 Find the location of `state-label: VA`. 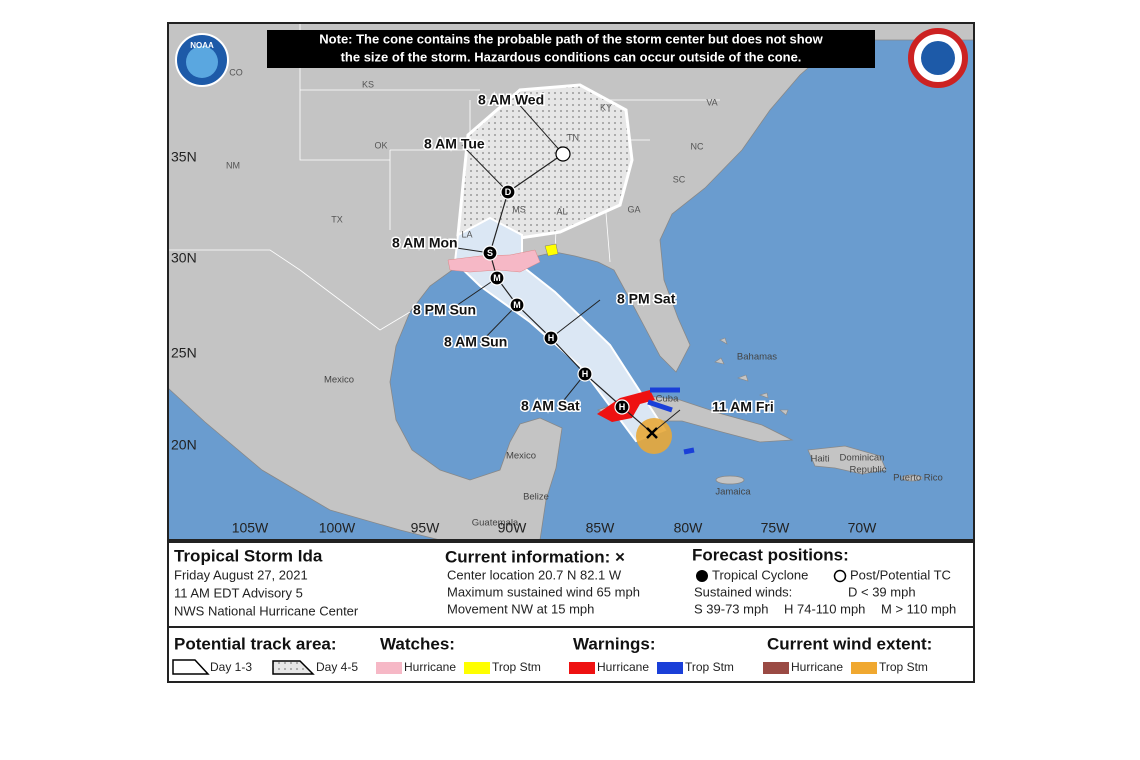

state-label: VA is located at coordinates (711, 102).